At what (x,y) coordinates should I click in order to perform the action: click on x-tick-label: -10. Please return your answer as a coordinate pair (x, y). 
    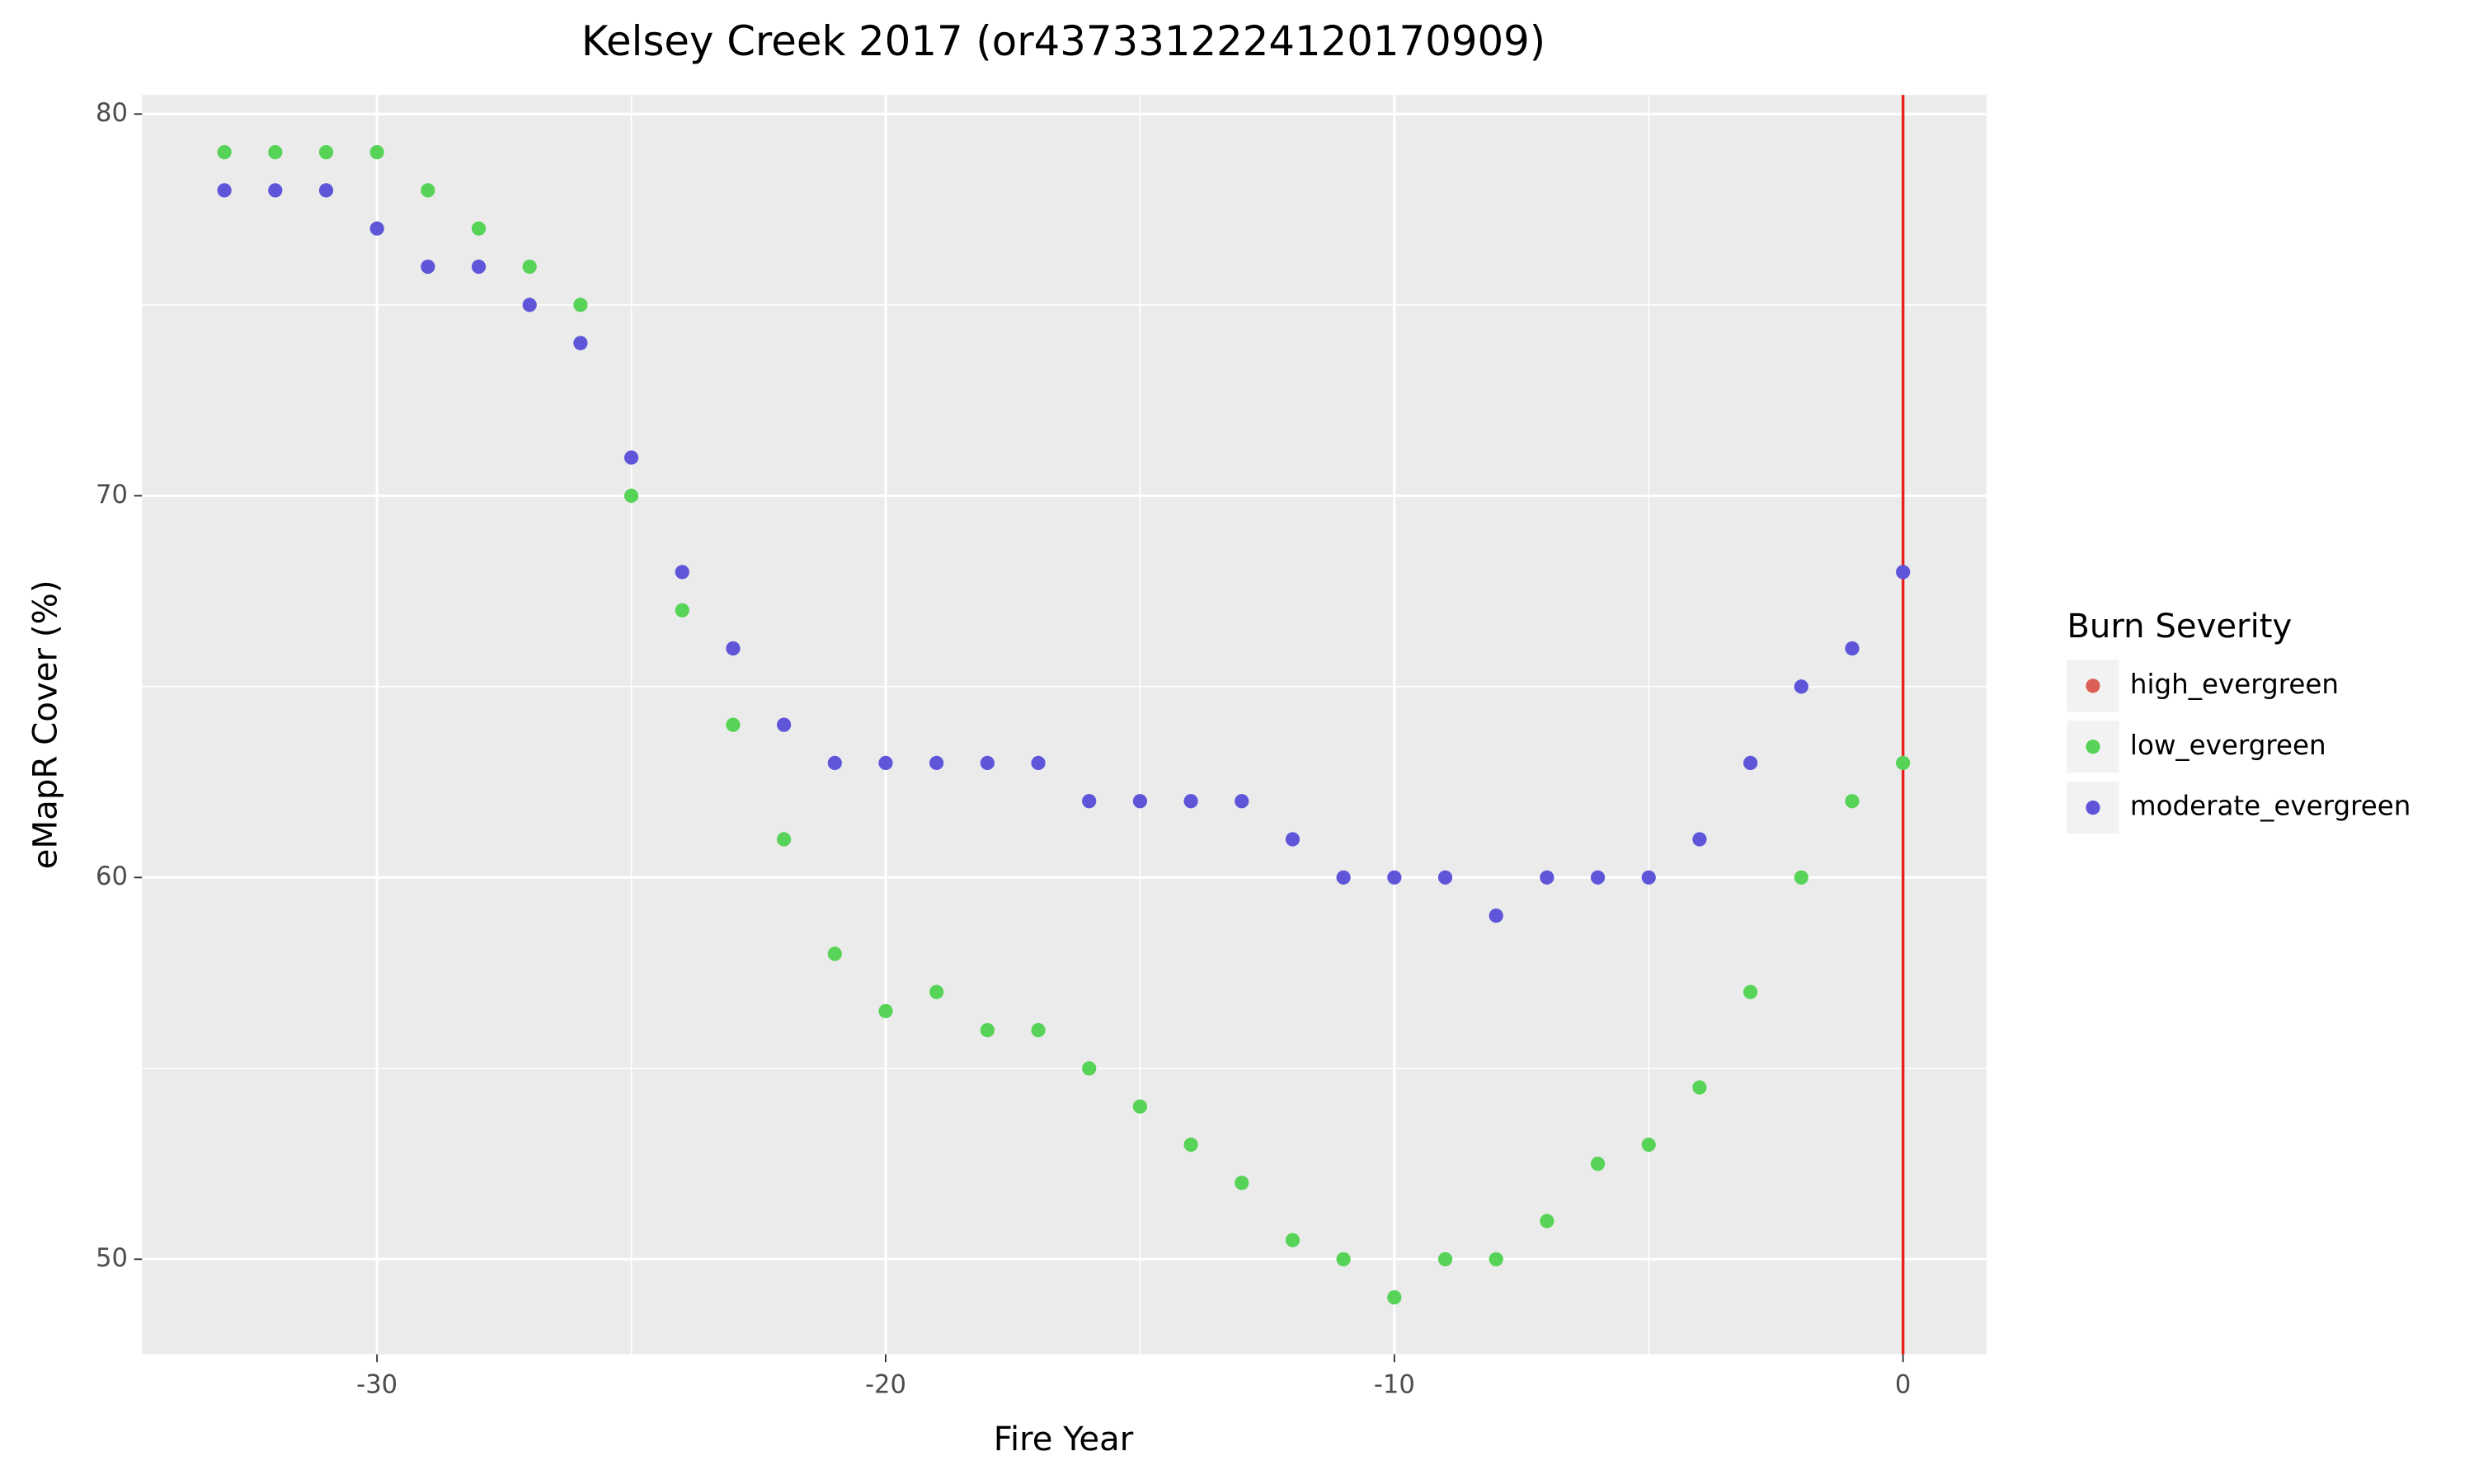
    Looking at the image, I should click on (1394, 1384).